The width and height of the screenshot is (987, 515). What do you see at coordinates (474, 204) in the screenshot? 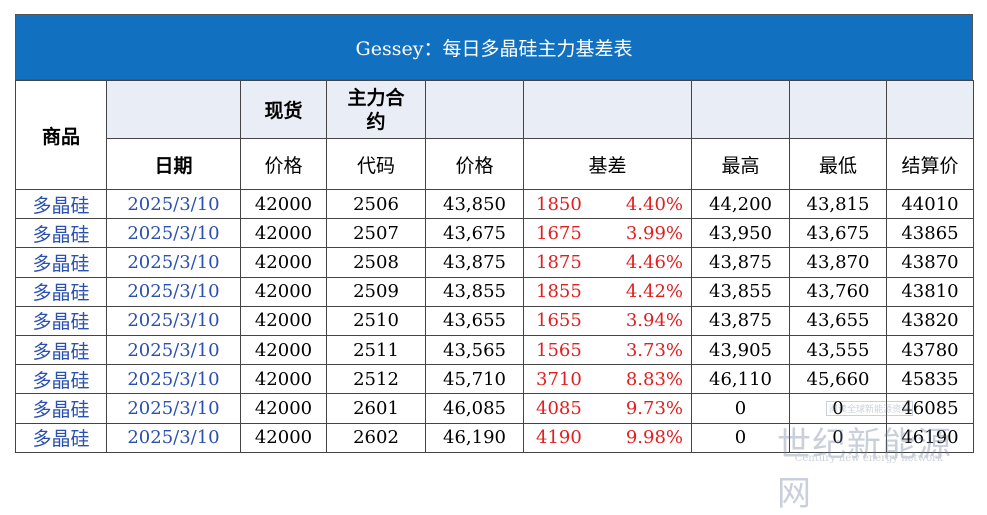
I see `cell-price: 43,850` at bounding box center [474, 204].